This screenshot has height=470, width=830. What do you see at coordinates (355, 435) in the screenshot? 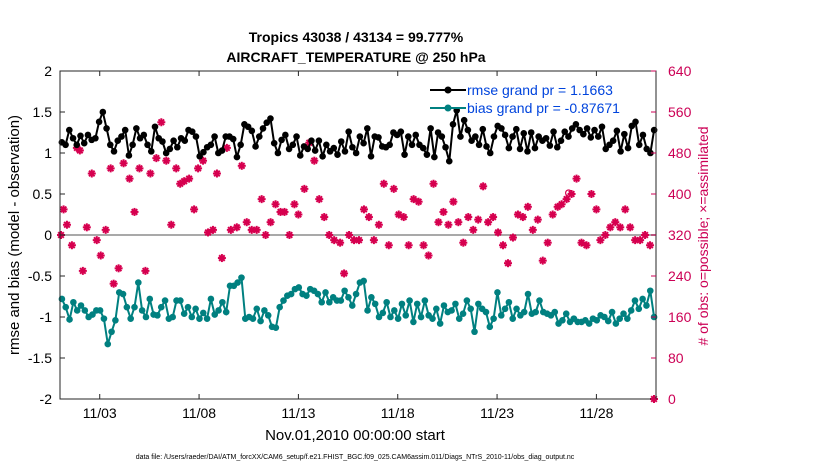
I see `x-axis-label: Nov.01,2010 00:00:00 start` at bounding box center [355, 435].